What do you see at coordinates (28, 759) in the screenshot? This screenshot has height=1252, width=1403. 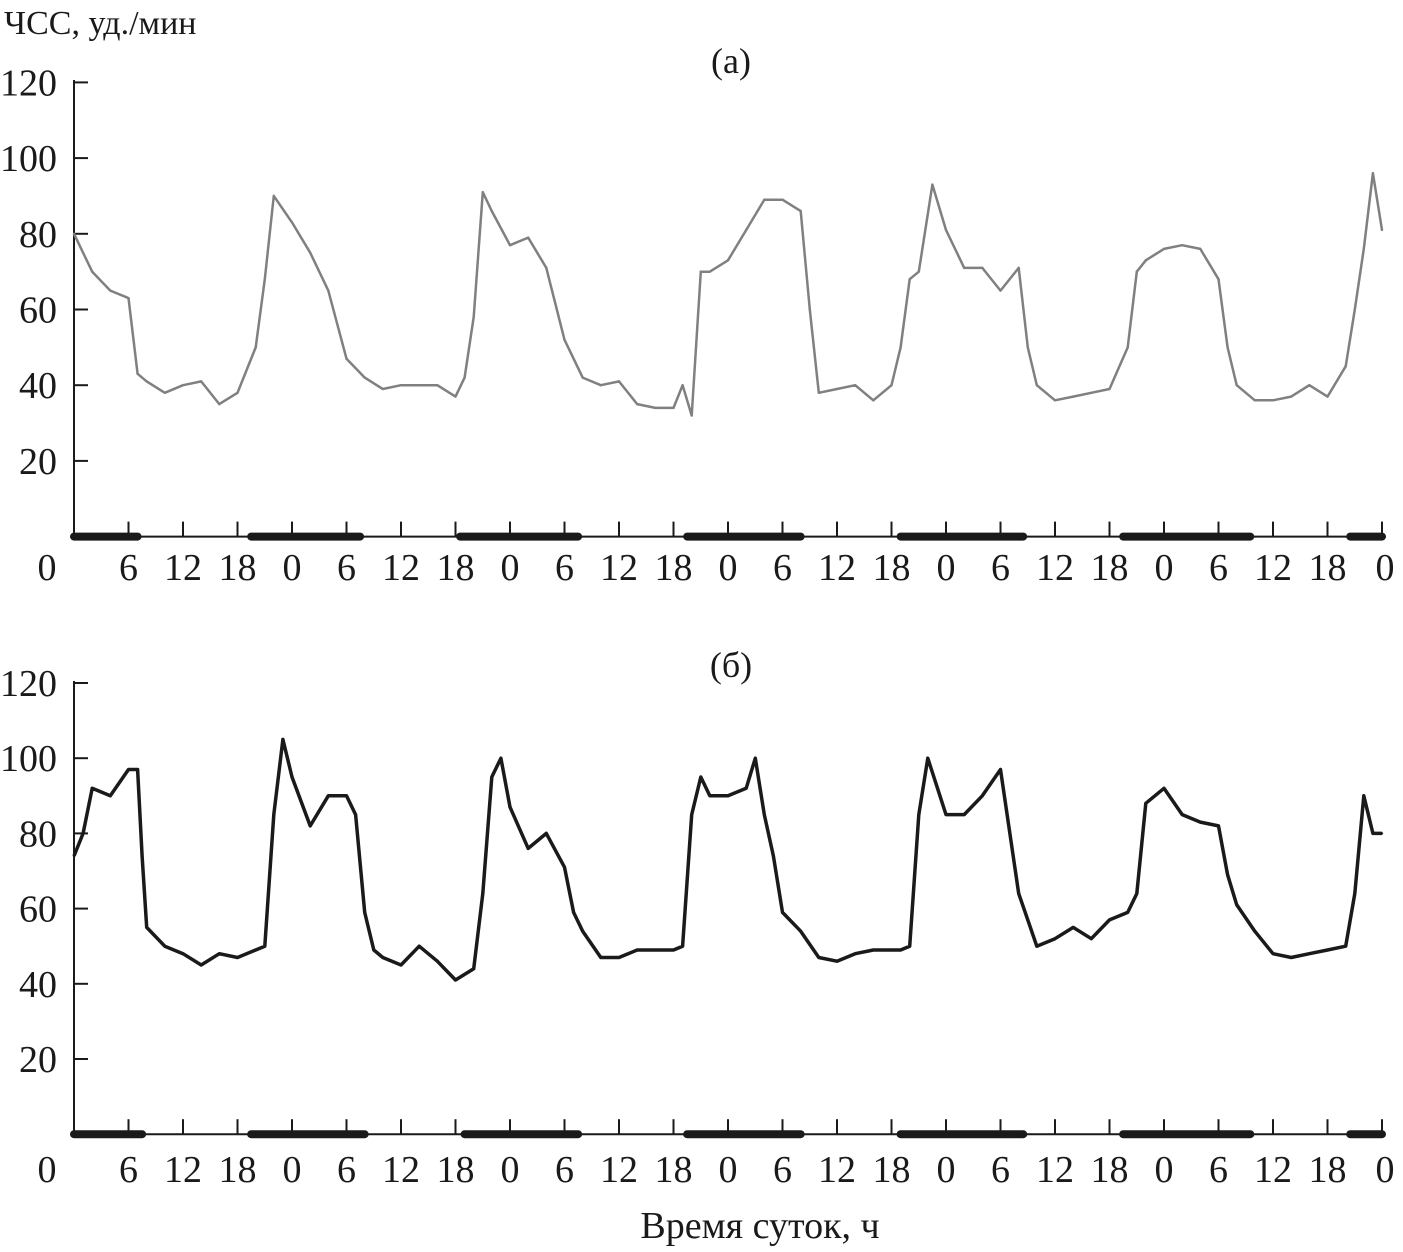 I see `y-tick-label: 100` at bounding box center [28, 759].